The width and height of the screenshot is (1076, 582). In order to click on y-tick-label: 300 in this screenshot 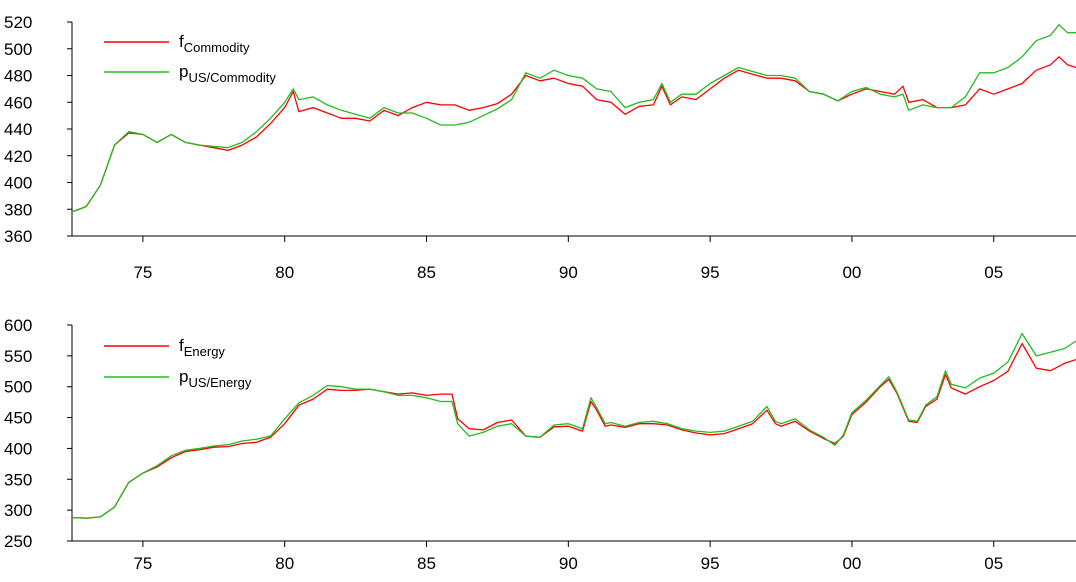, I will do `click(18, 510)`.